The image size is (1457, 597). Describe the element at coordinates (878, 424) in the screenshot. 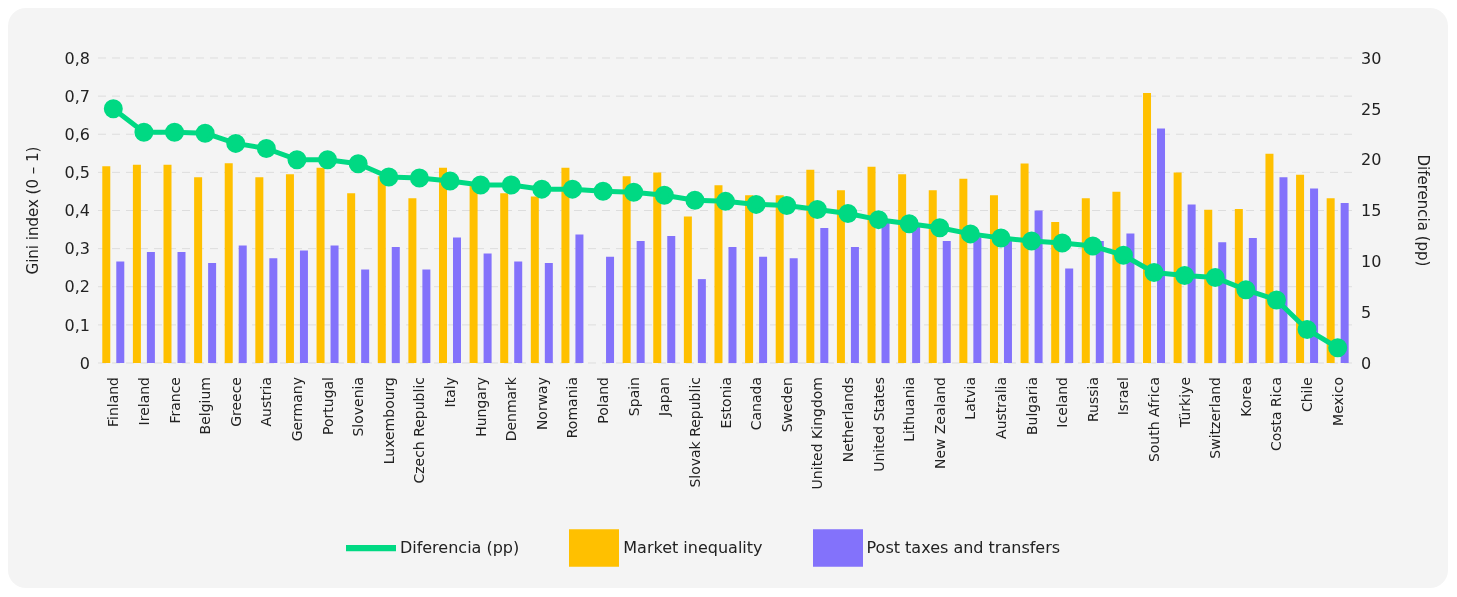

I see `x-tick-label: United States` at that location.